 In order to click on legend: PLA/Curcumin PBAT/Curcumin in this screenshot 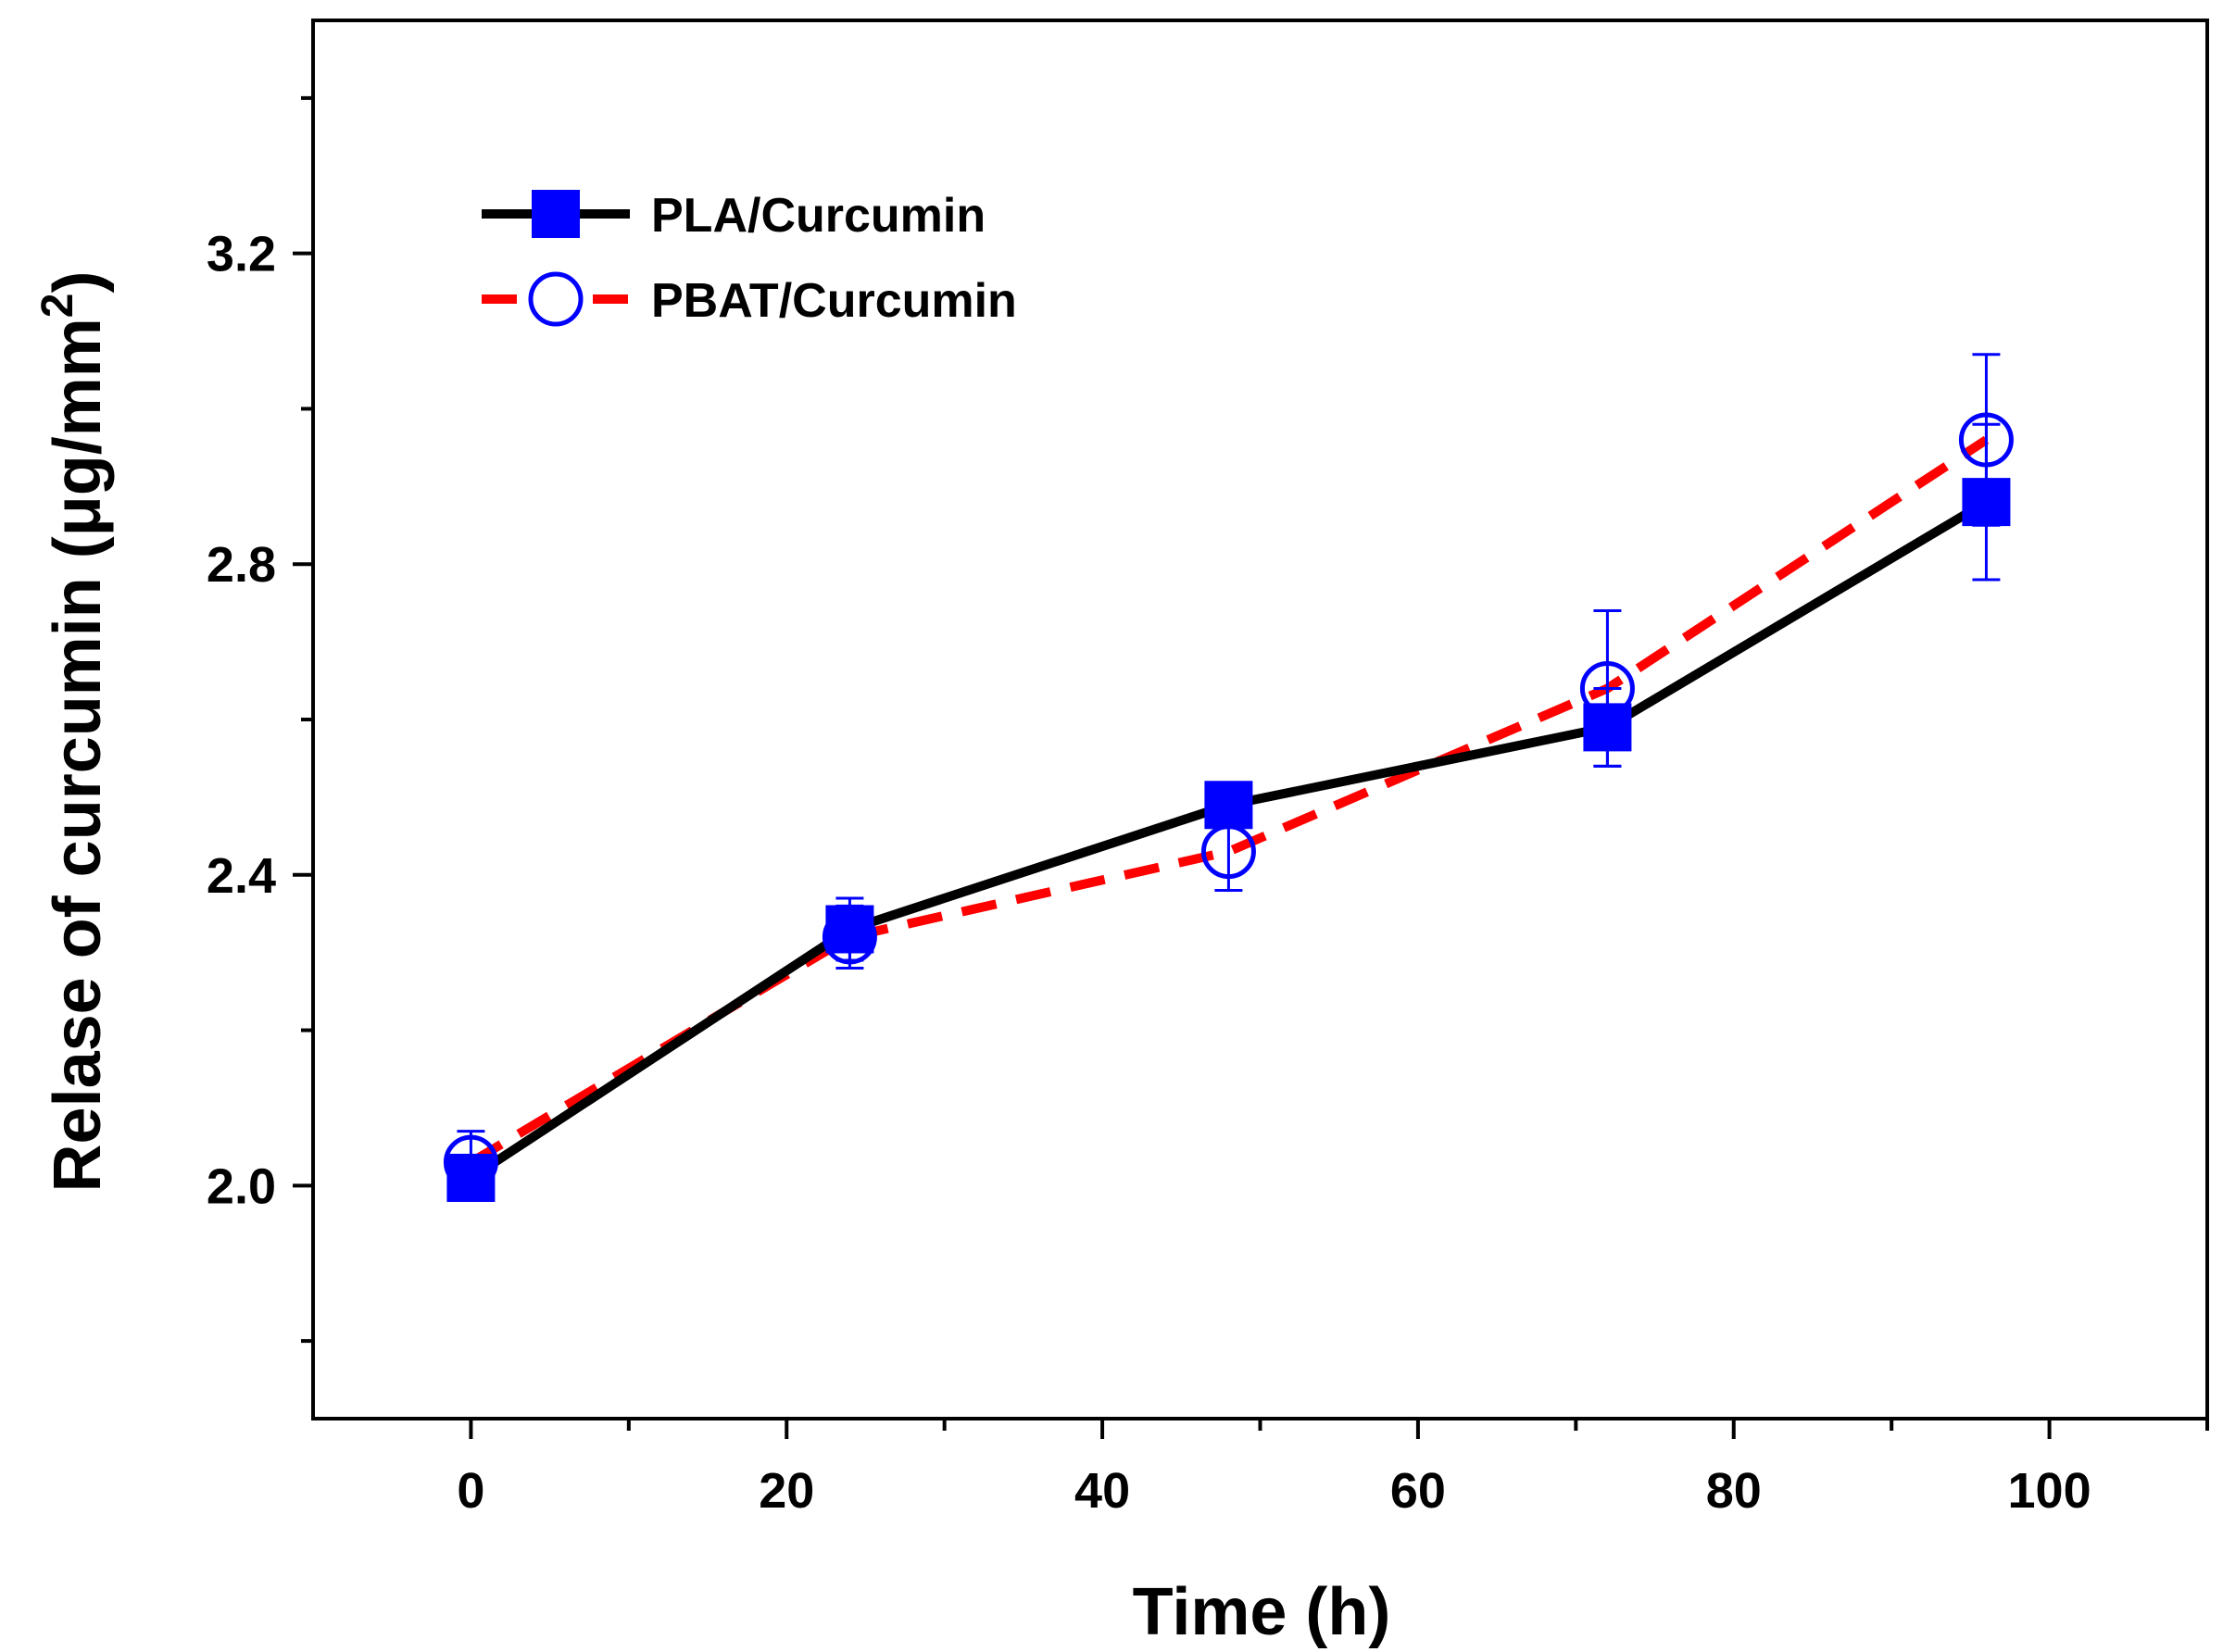, I will do `click(749, 258)`.